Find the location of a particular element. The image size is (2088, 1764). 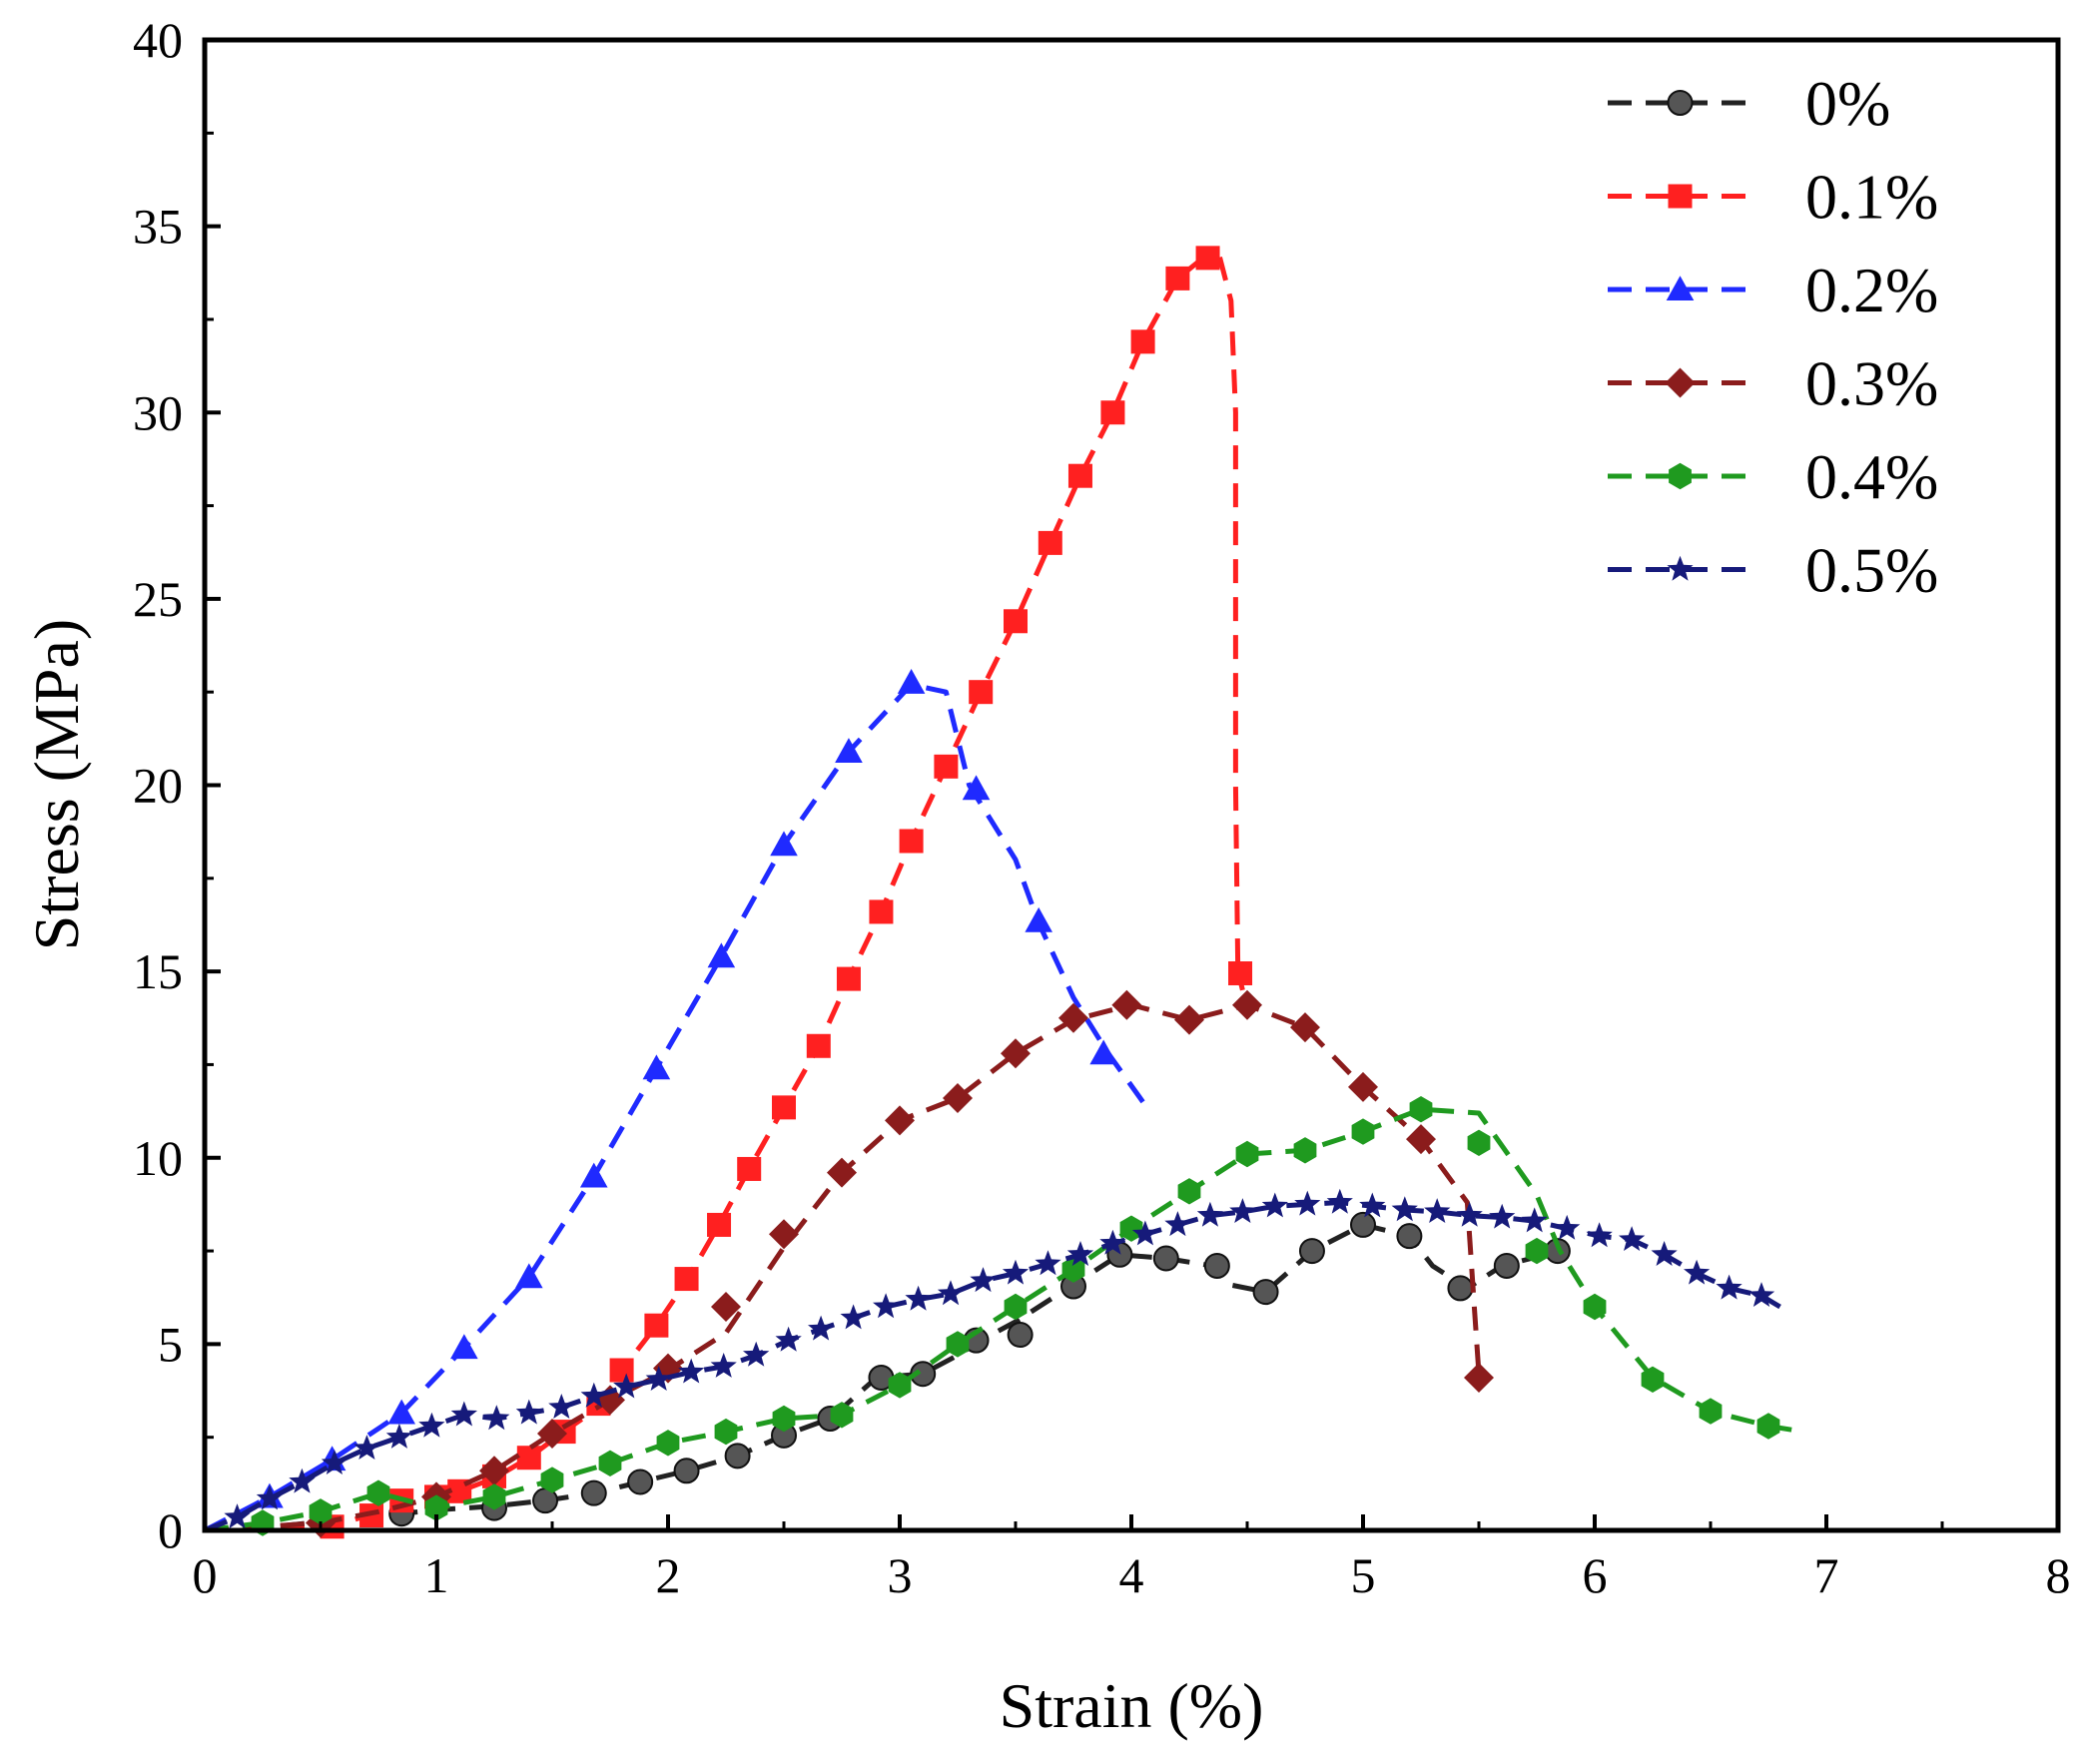

x-tick-label: 7 is located at coordinates (1826, 1575).